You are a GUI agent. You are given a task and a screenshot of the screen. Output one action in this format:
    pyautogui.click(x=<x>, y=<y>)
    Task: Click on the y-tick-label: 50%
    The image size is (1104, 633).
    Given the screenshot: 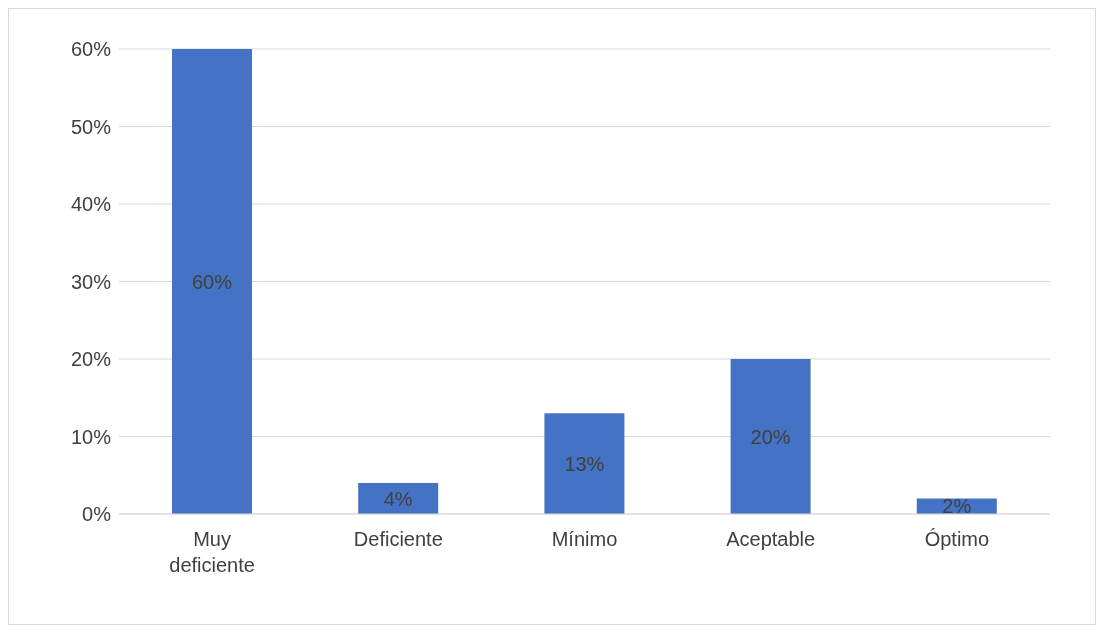 What is the action you would take?
    pyautogui.click(x=91, y=126)
    